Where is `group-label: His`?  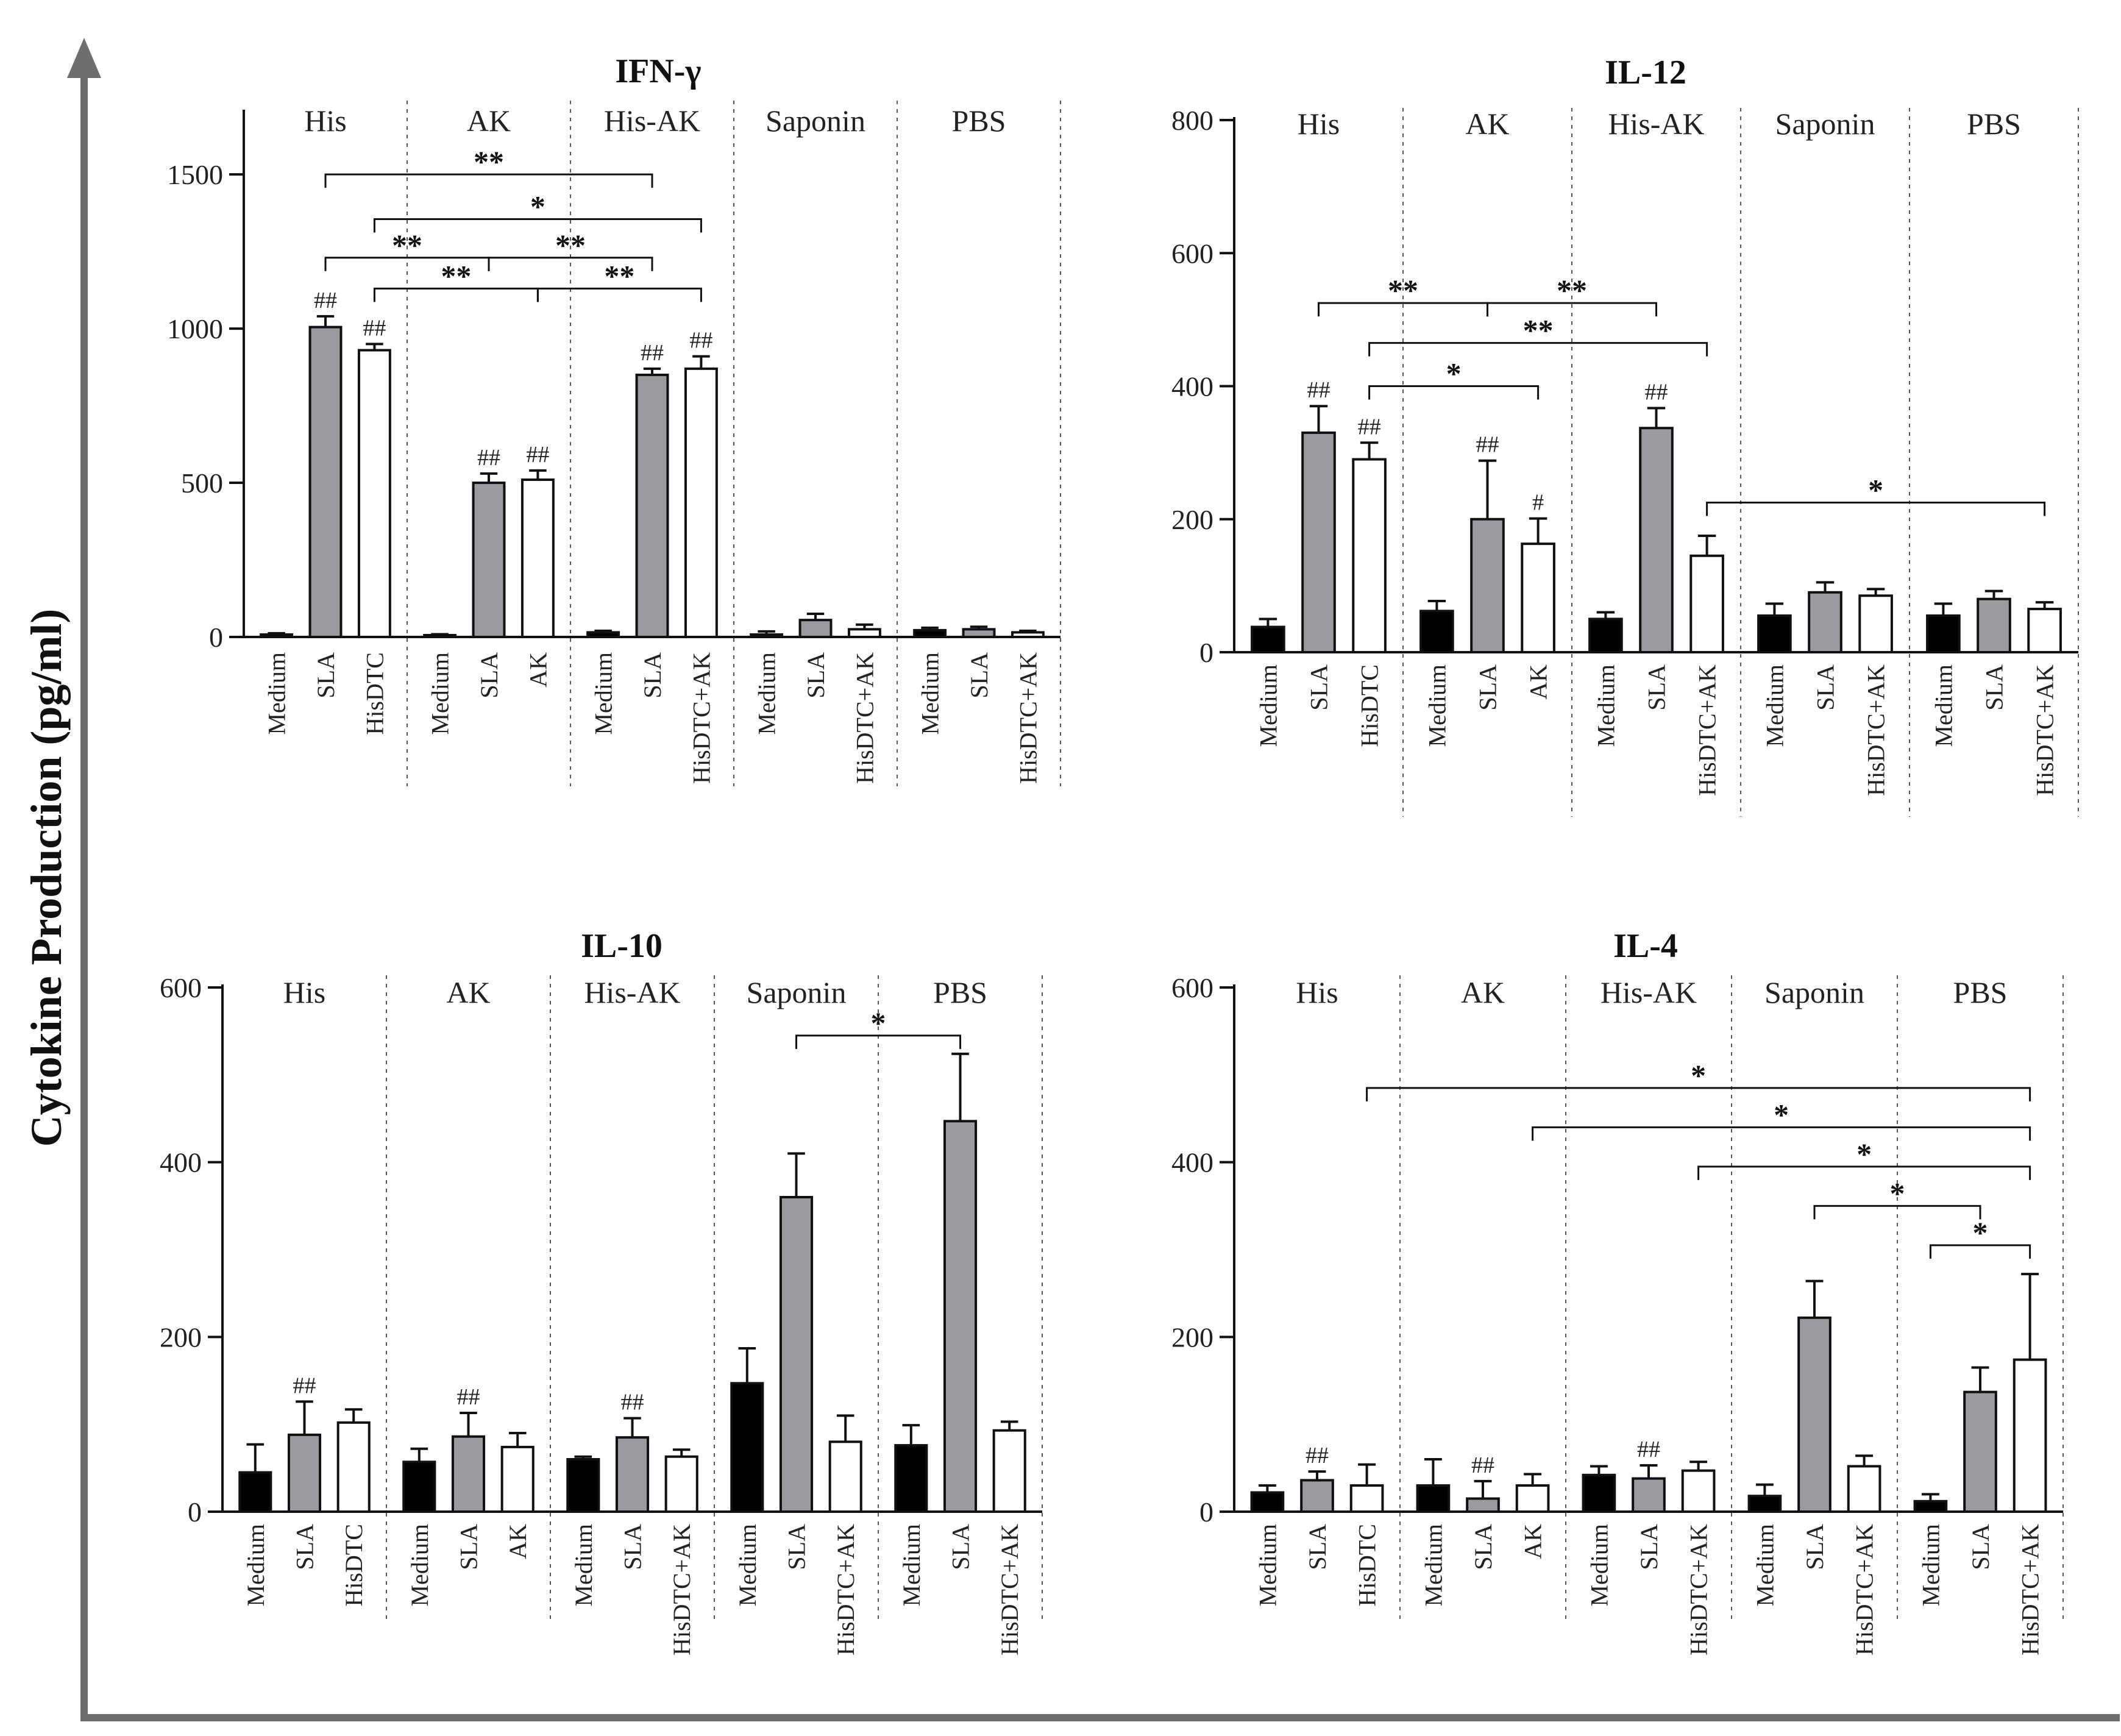
group-label: His is located at coordinates (304, 992).